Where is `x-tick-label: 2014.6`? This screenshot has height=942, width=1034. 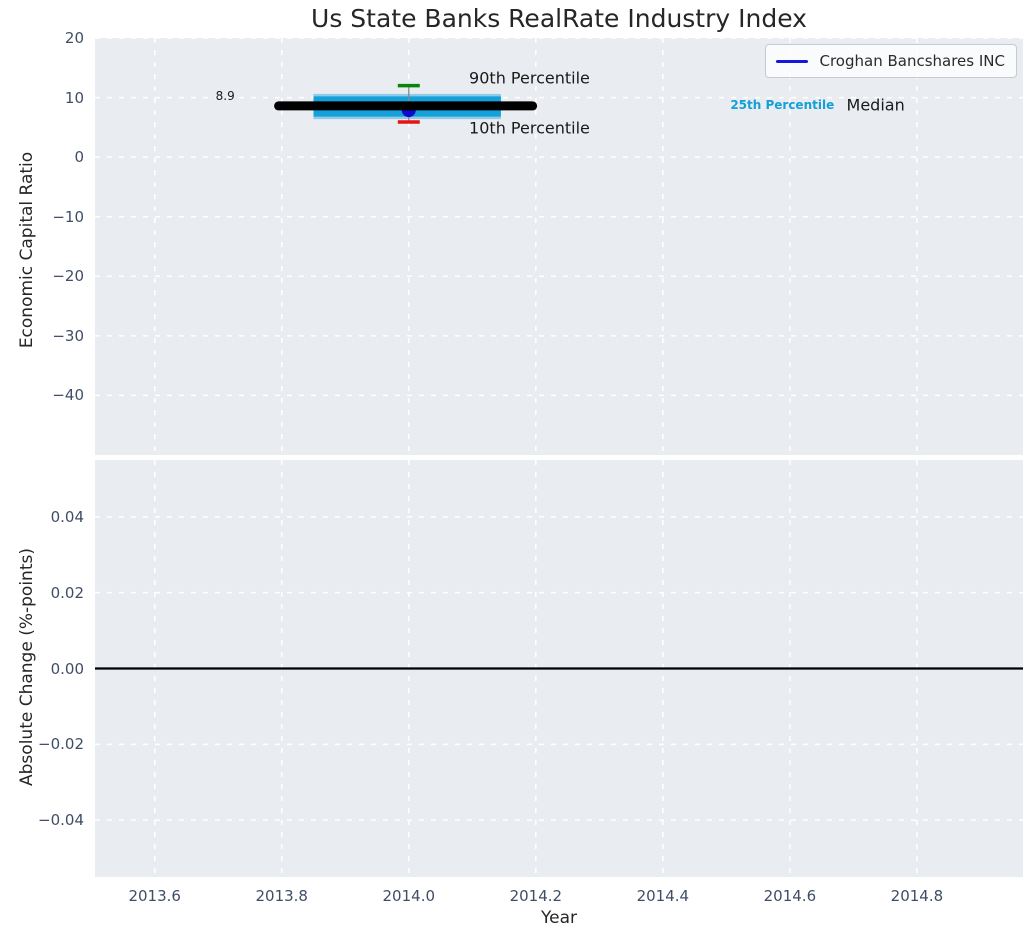 x-tick-label: 2014.6 is located at coordinates (790, 896).